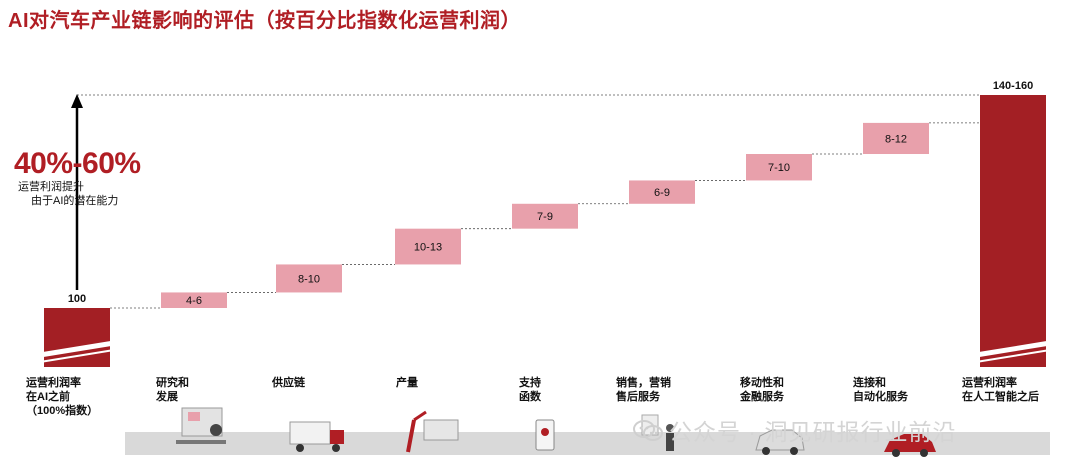 The height and width of the screenshot is (469, 1080). What do you see at coordinates (762, 390) in the screenshot?
I see `category-label: 移动性和 金融服务` at bounding box center [762, 390].